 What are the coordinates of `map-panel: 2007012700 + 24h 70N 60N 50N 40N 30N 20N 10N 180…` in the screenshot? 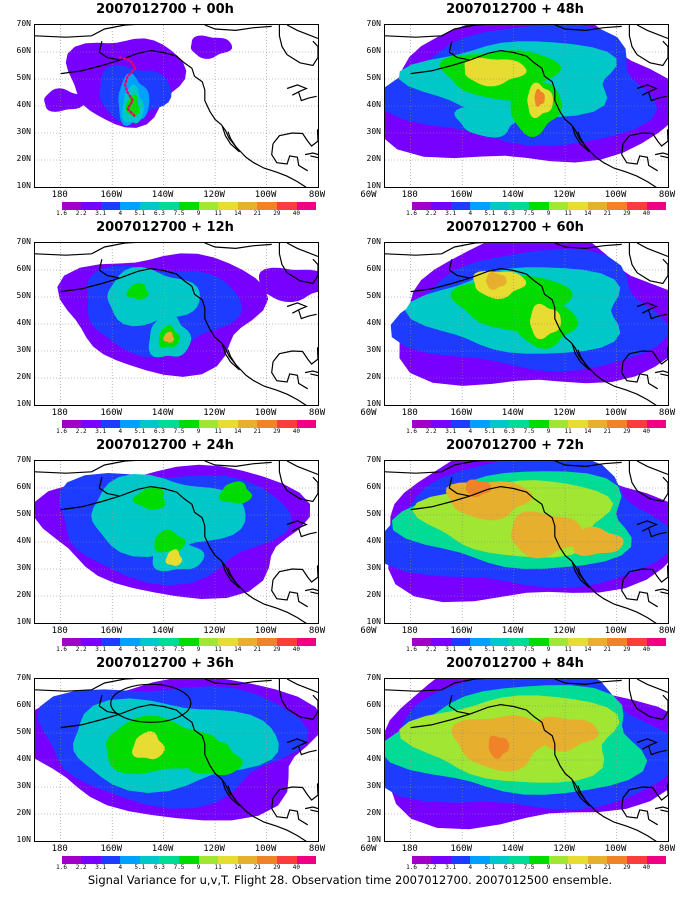 It's located at (188, 544).